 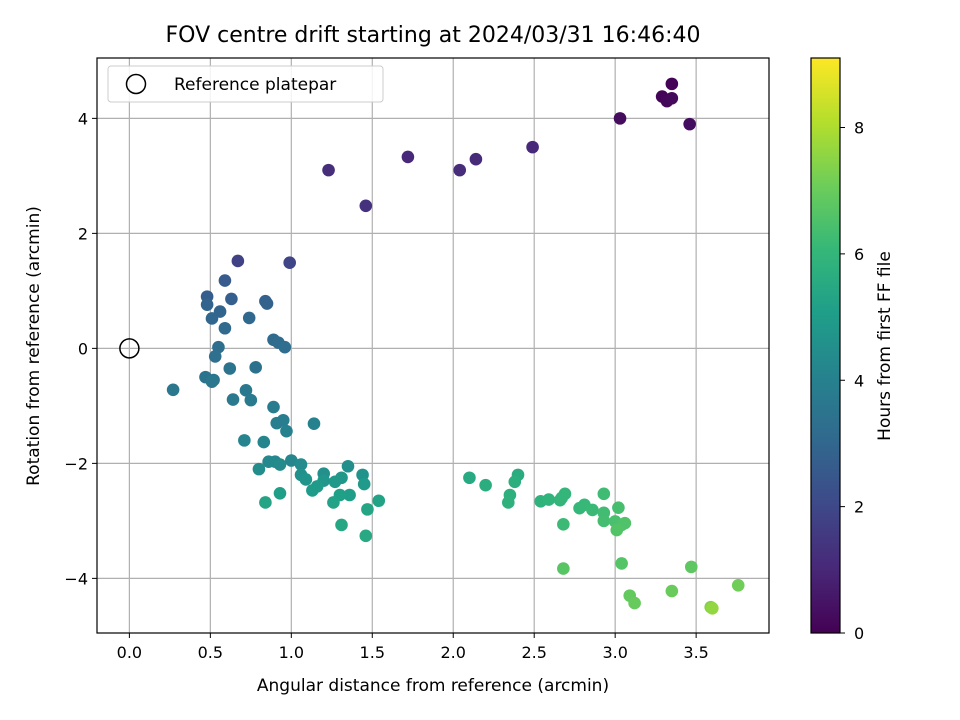 I want to click on y-tick-label: 2, so click(x=83, y=233).